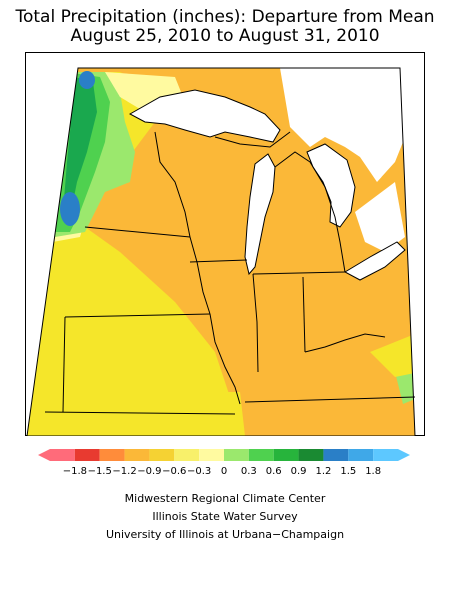 The height and width of the screenshot is (600, 450). I want to click on michigan-lower-outline, so click(310, 212).